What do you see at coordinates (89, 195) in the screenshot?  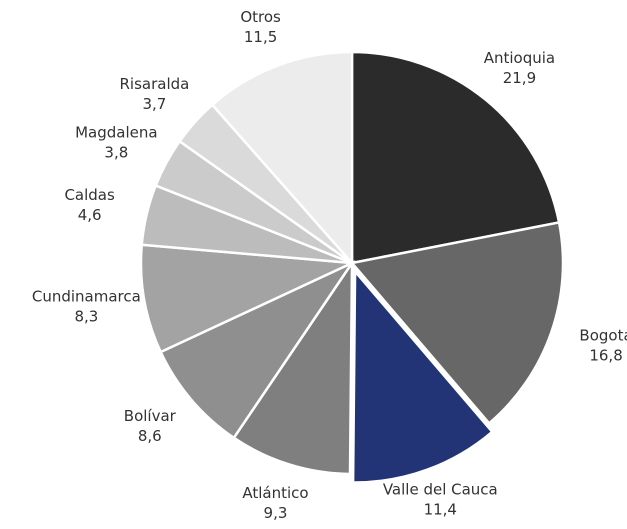 I see `slice-label: Caldas` at bounding box center [89, 195].